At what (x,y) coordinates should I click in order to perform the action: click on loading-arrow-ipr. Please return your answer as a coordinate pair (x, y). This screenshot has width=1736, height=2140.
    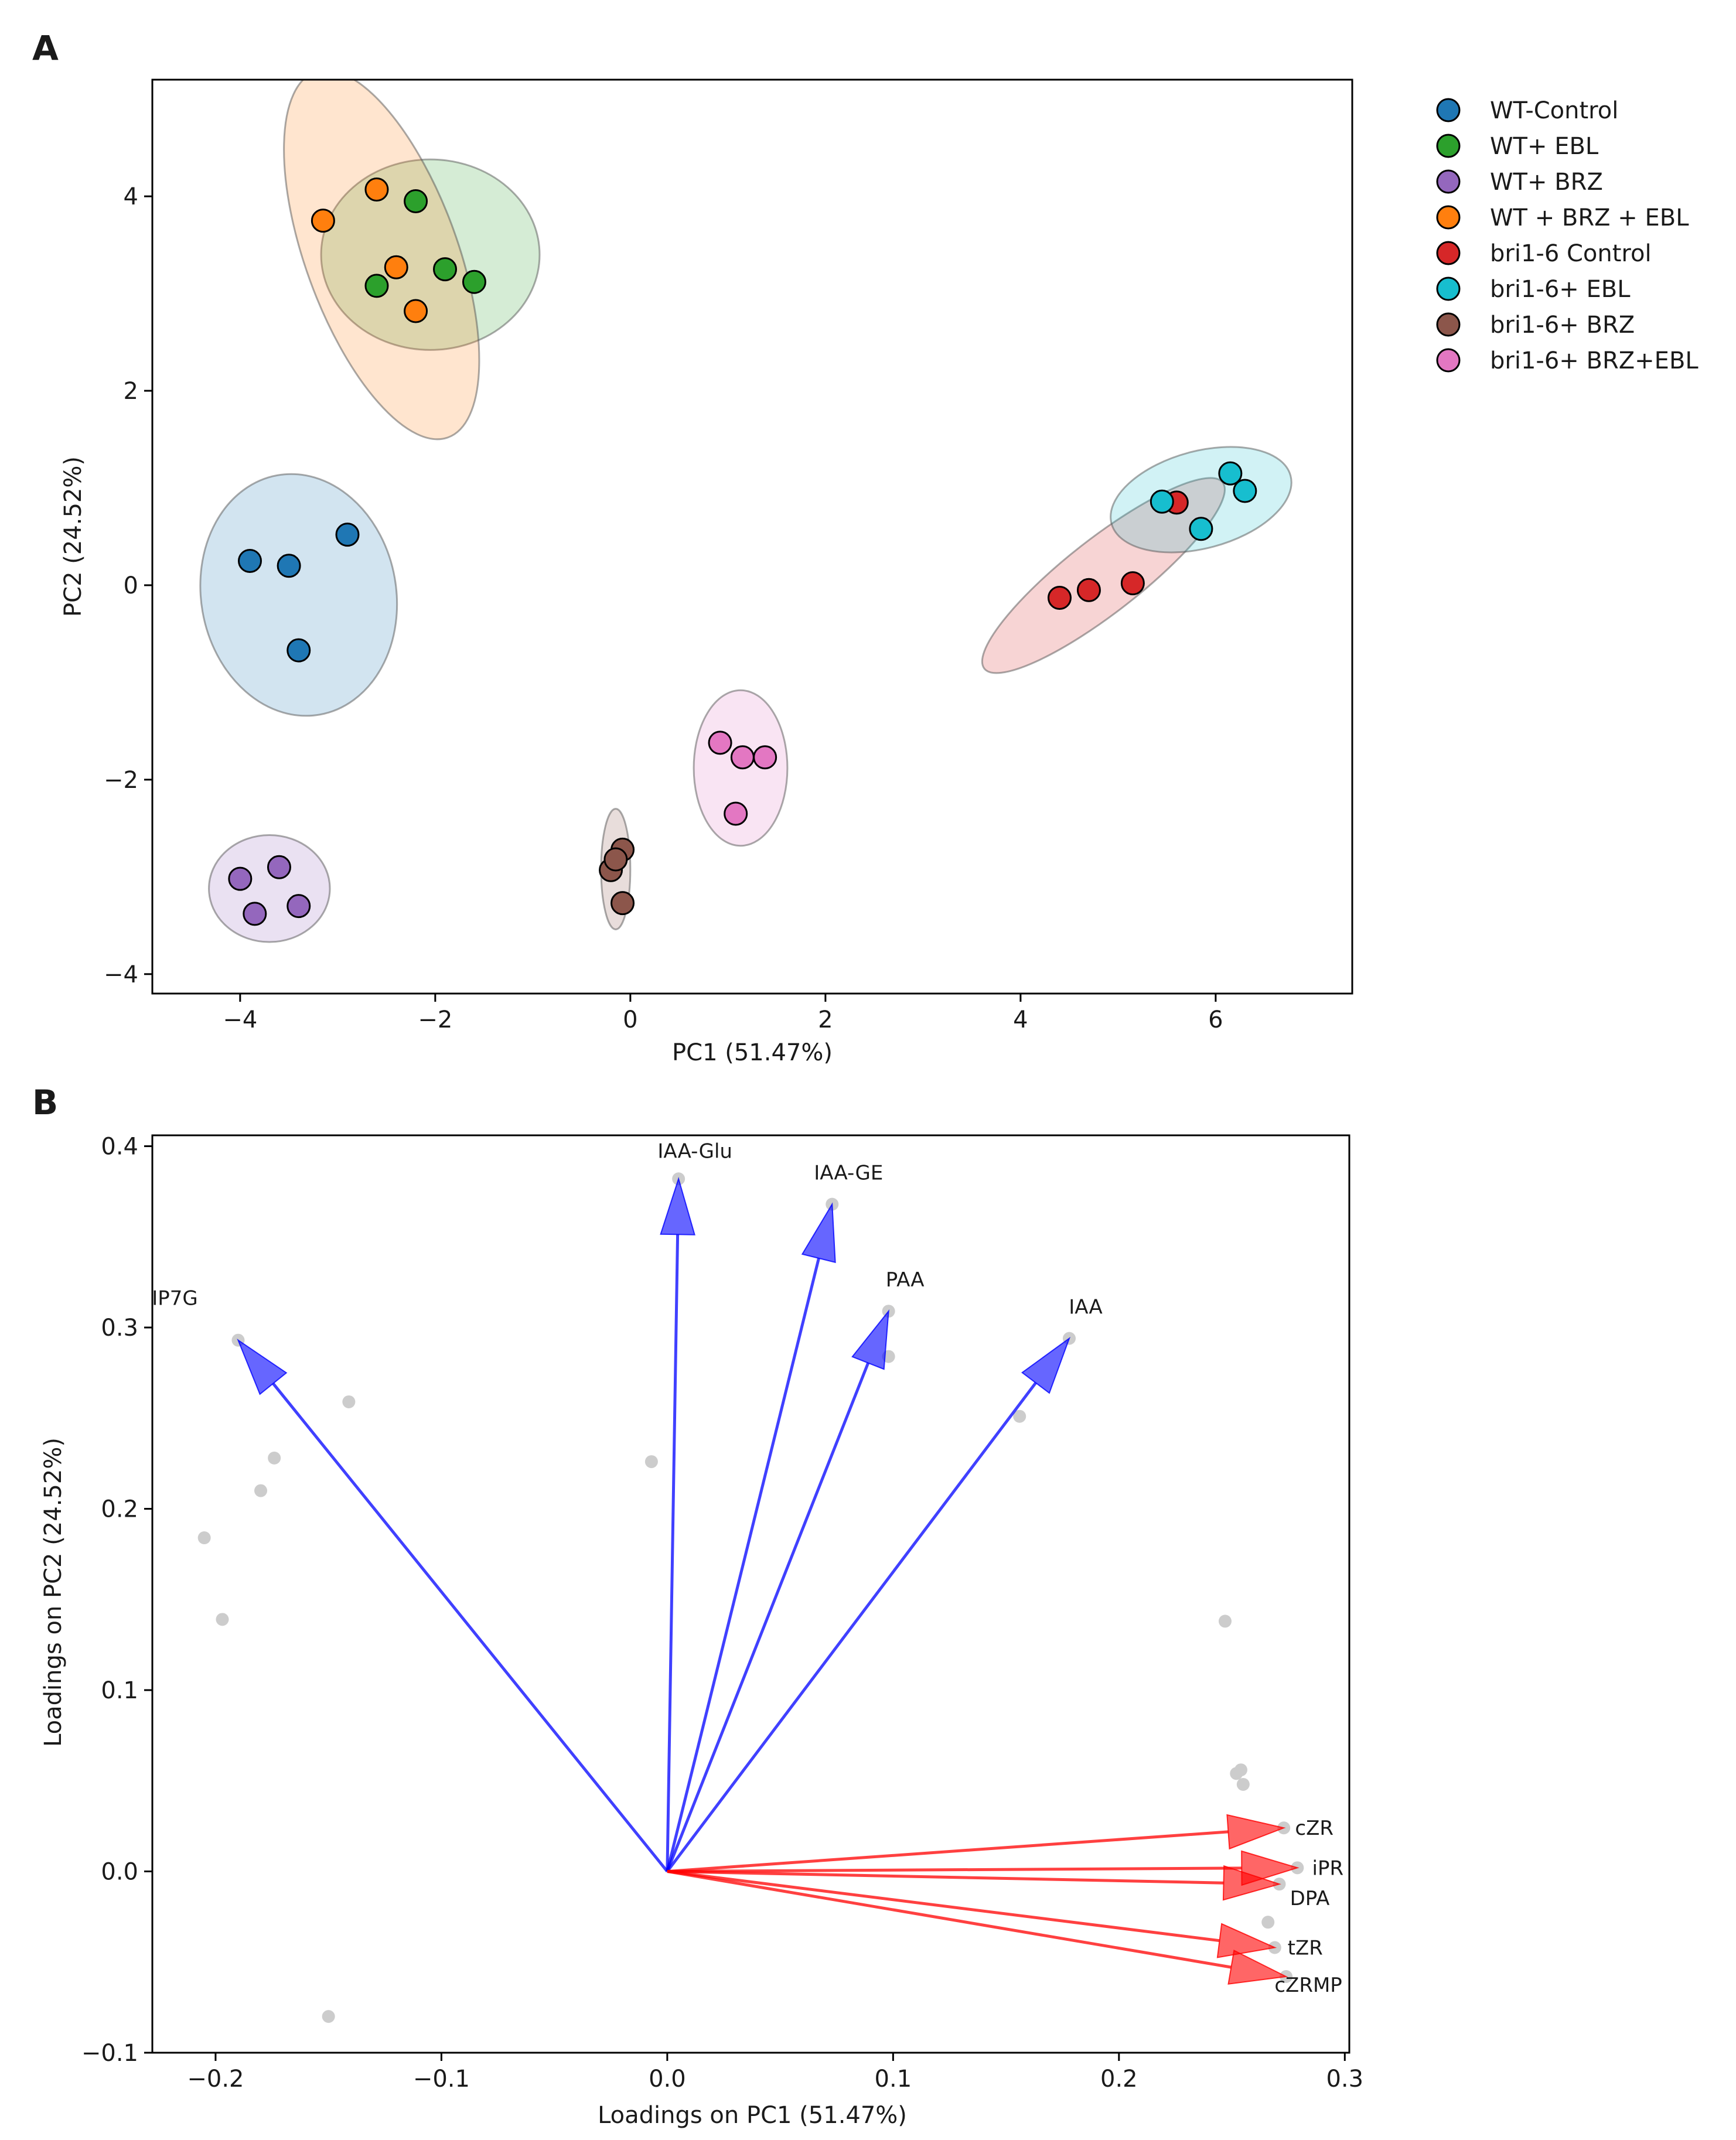
    Looking at the image, I should click on (983, 1868).